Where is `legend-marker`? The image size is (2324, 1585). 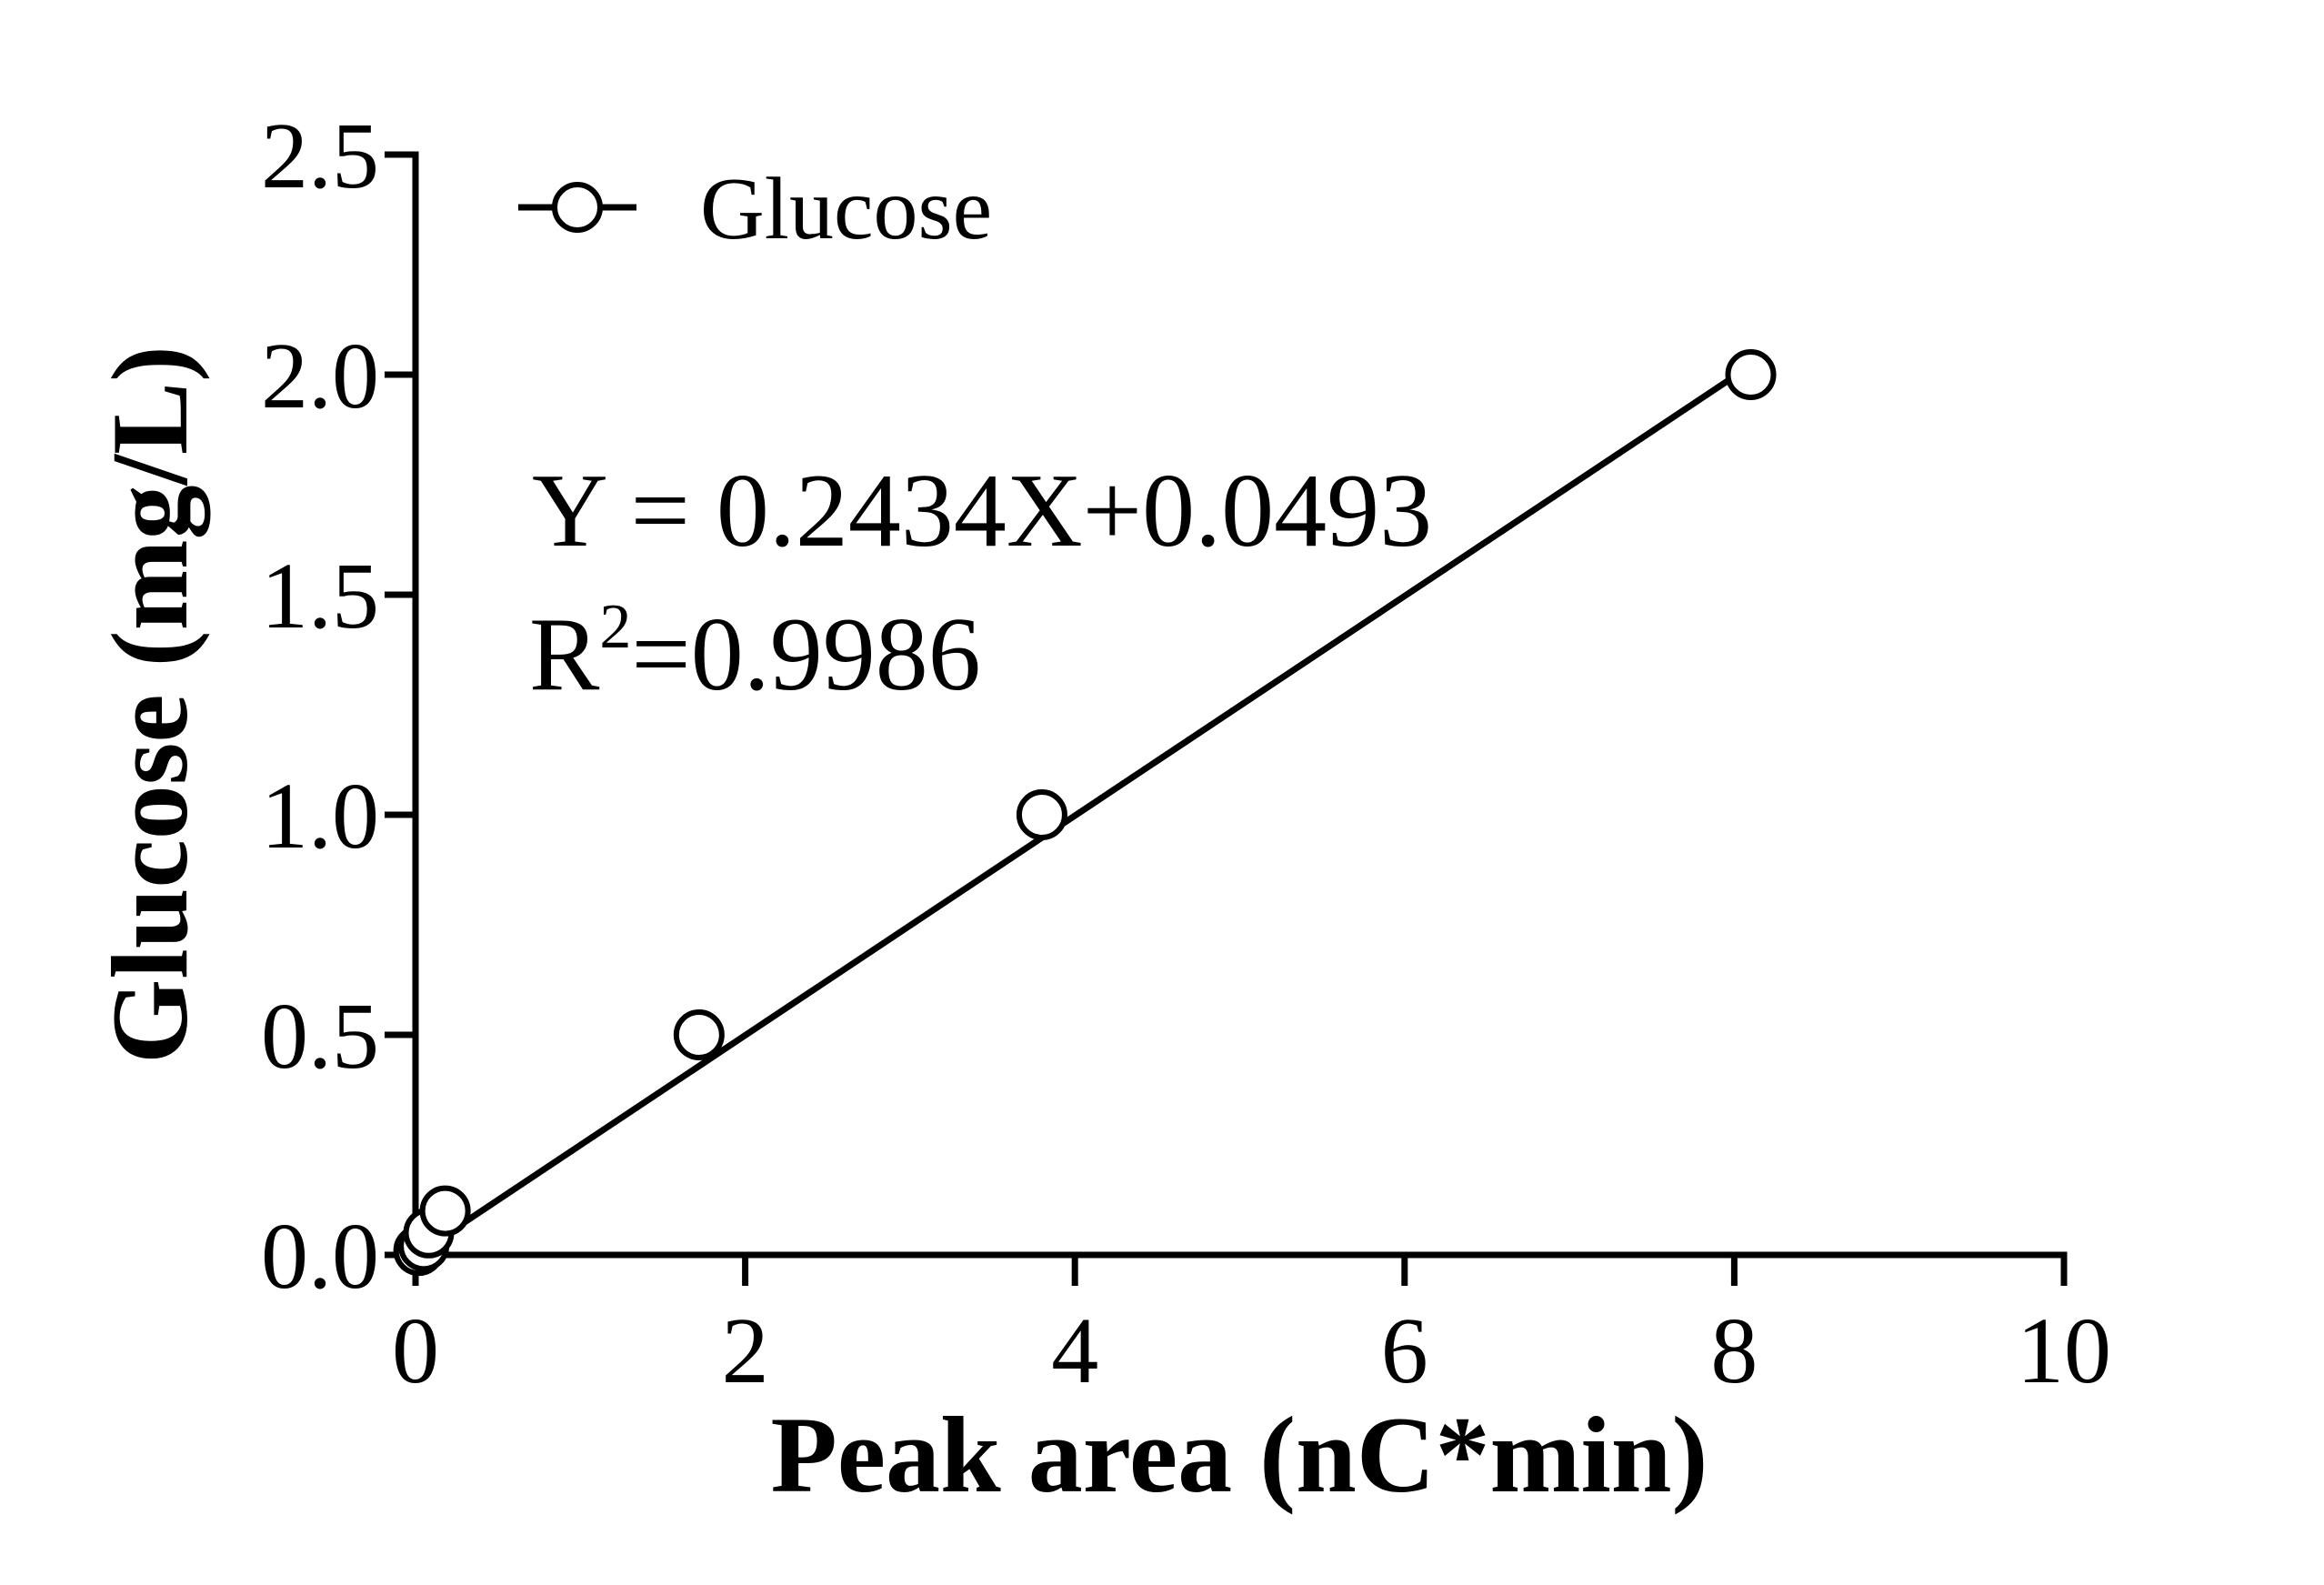 legend-marker is located at coordinates (578, 207).